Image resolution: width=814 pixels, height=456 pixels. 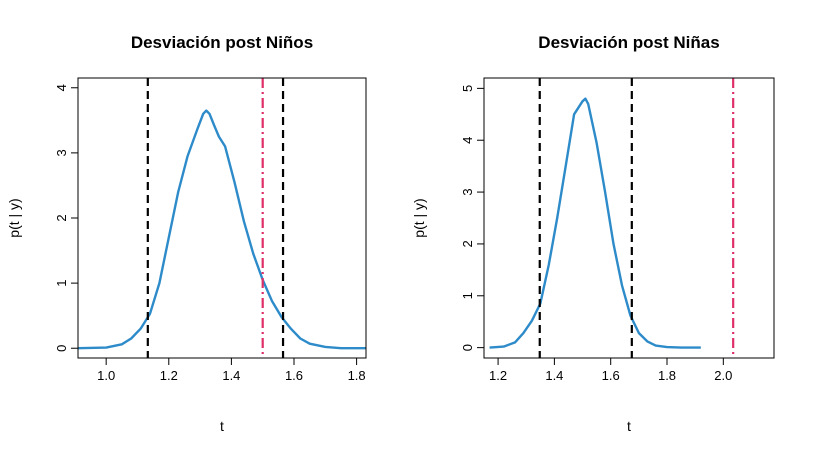 What do you see at coordinates (723, 375) in the screenshot?
I see `x-tick-label: 2.0` at bounding box center [723, 375].